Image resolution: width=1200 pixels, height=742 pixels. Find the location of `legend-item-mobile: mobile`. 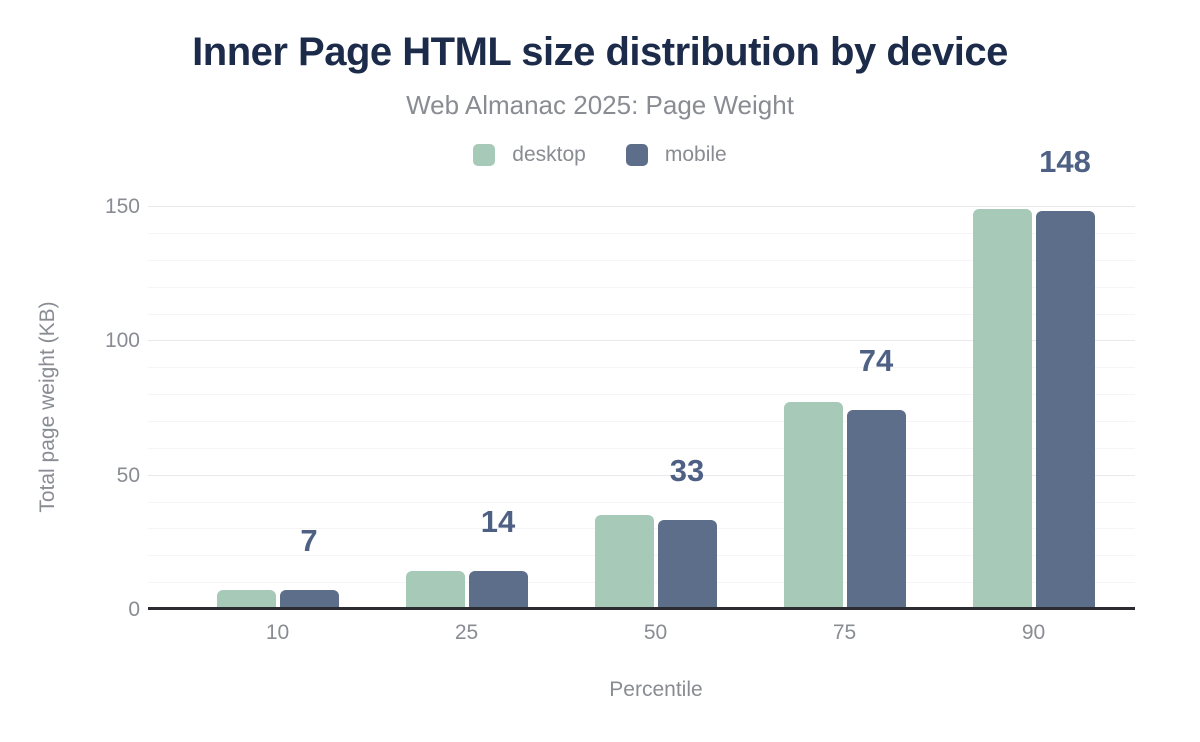

legend-item-mobile: mobile is located at coordinates (676, 155).